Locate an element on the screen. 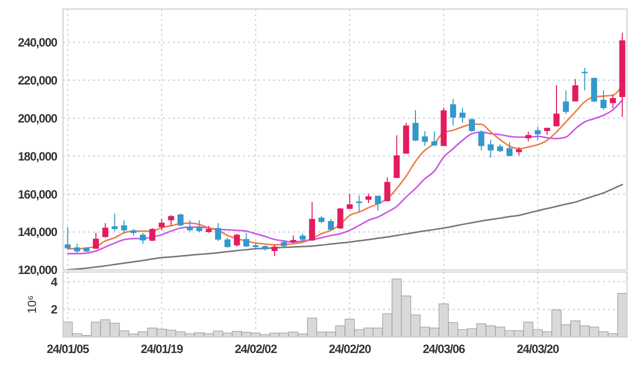 This screenshot has height=366, width=637. y-tick-label: 220,000 is located at coordinates (38, 80).